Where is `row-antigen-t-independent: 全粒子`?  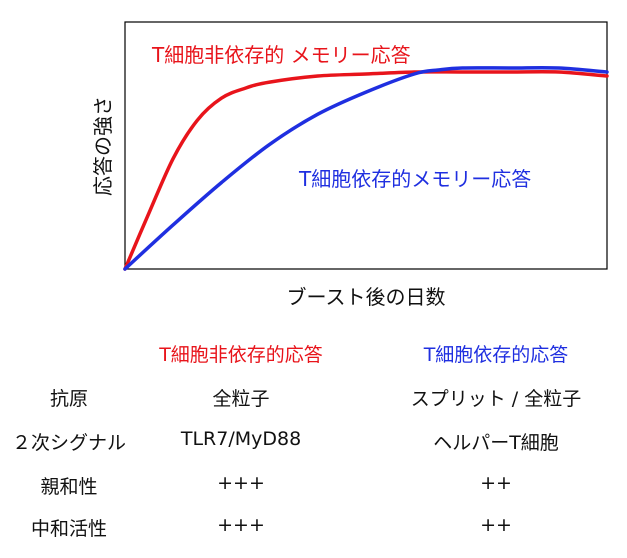 row-antigen-t-independent: 全粒子 is located at coordinates (241, 399).